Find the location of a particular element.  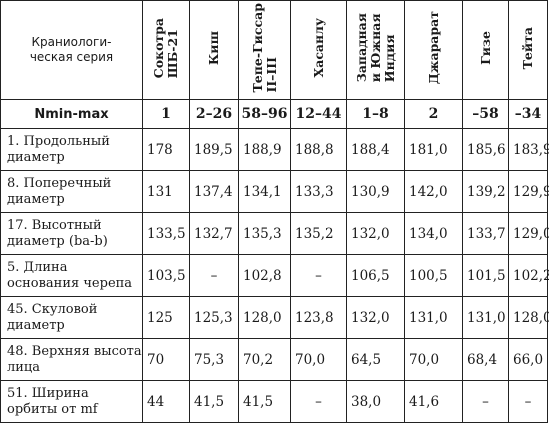

table-cell: 185,6 is located at coordinates (485, 149).